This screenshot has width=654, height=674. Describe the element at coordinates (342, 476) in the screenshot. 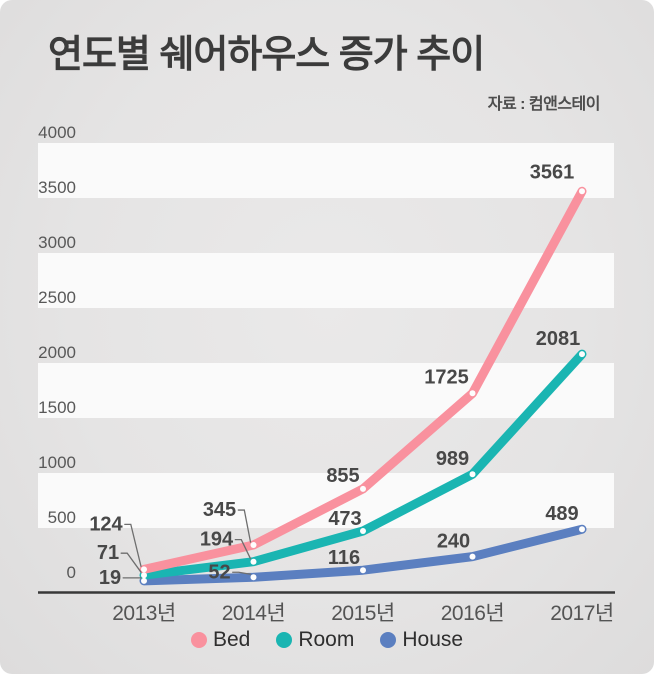

I see `data-label-bed: 855` at that location.